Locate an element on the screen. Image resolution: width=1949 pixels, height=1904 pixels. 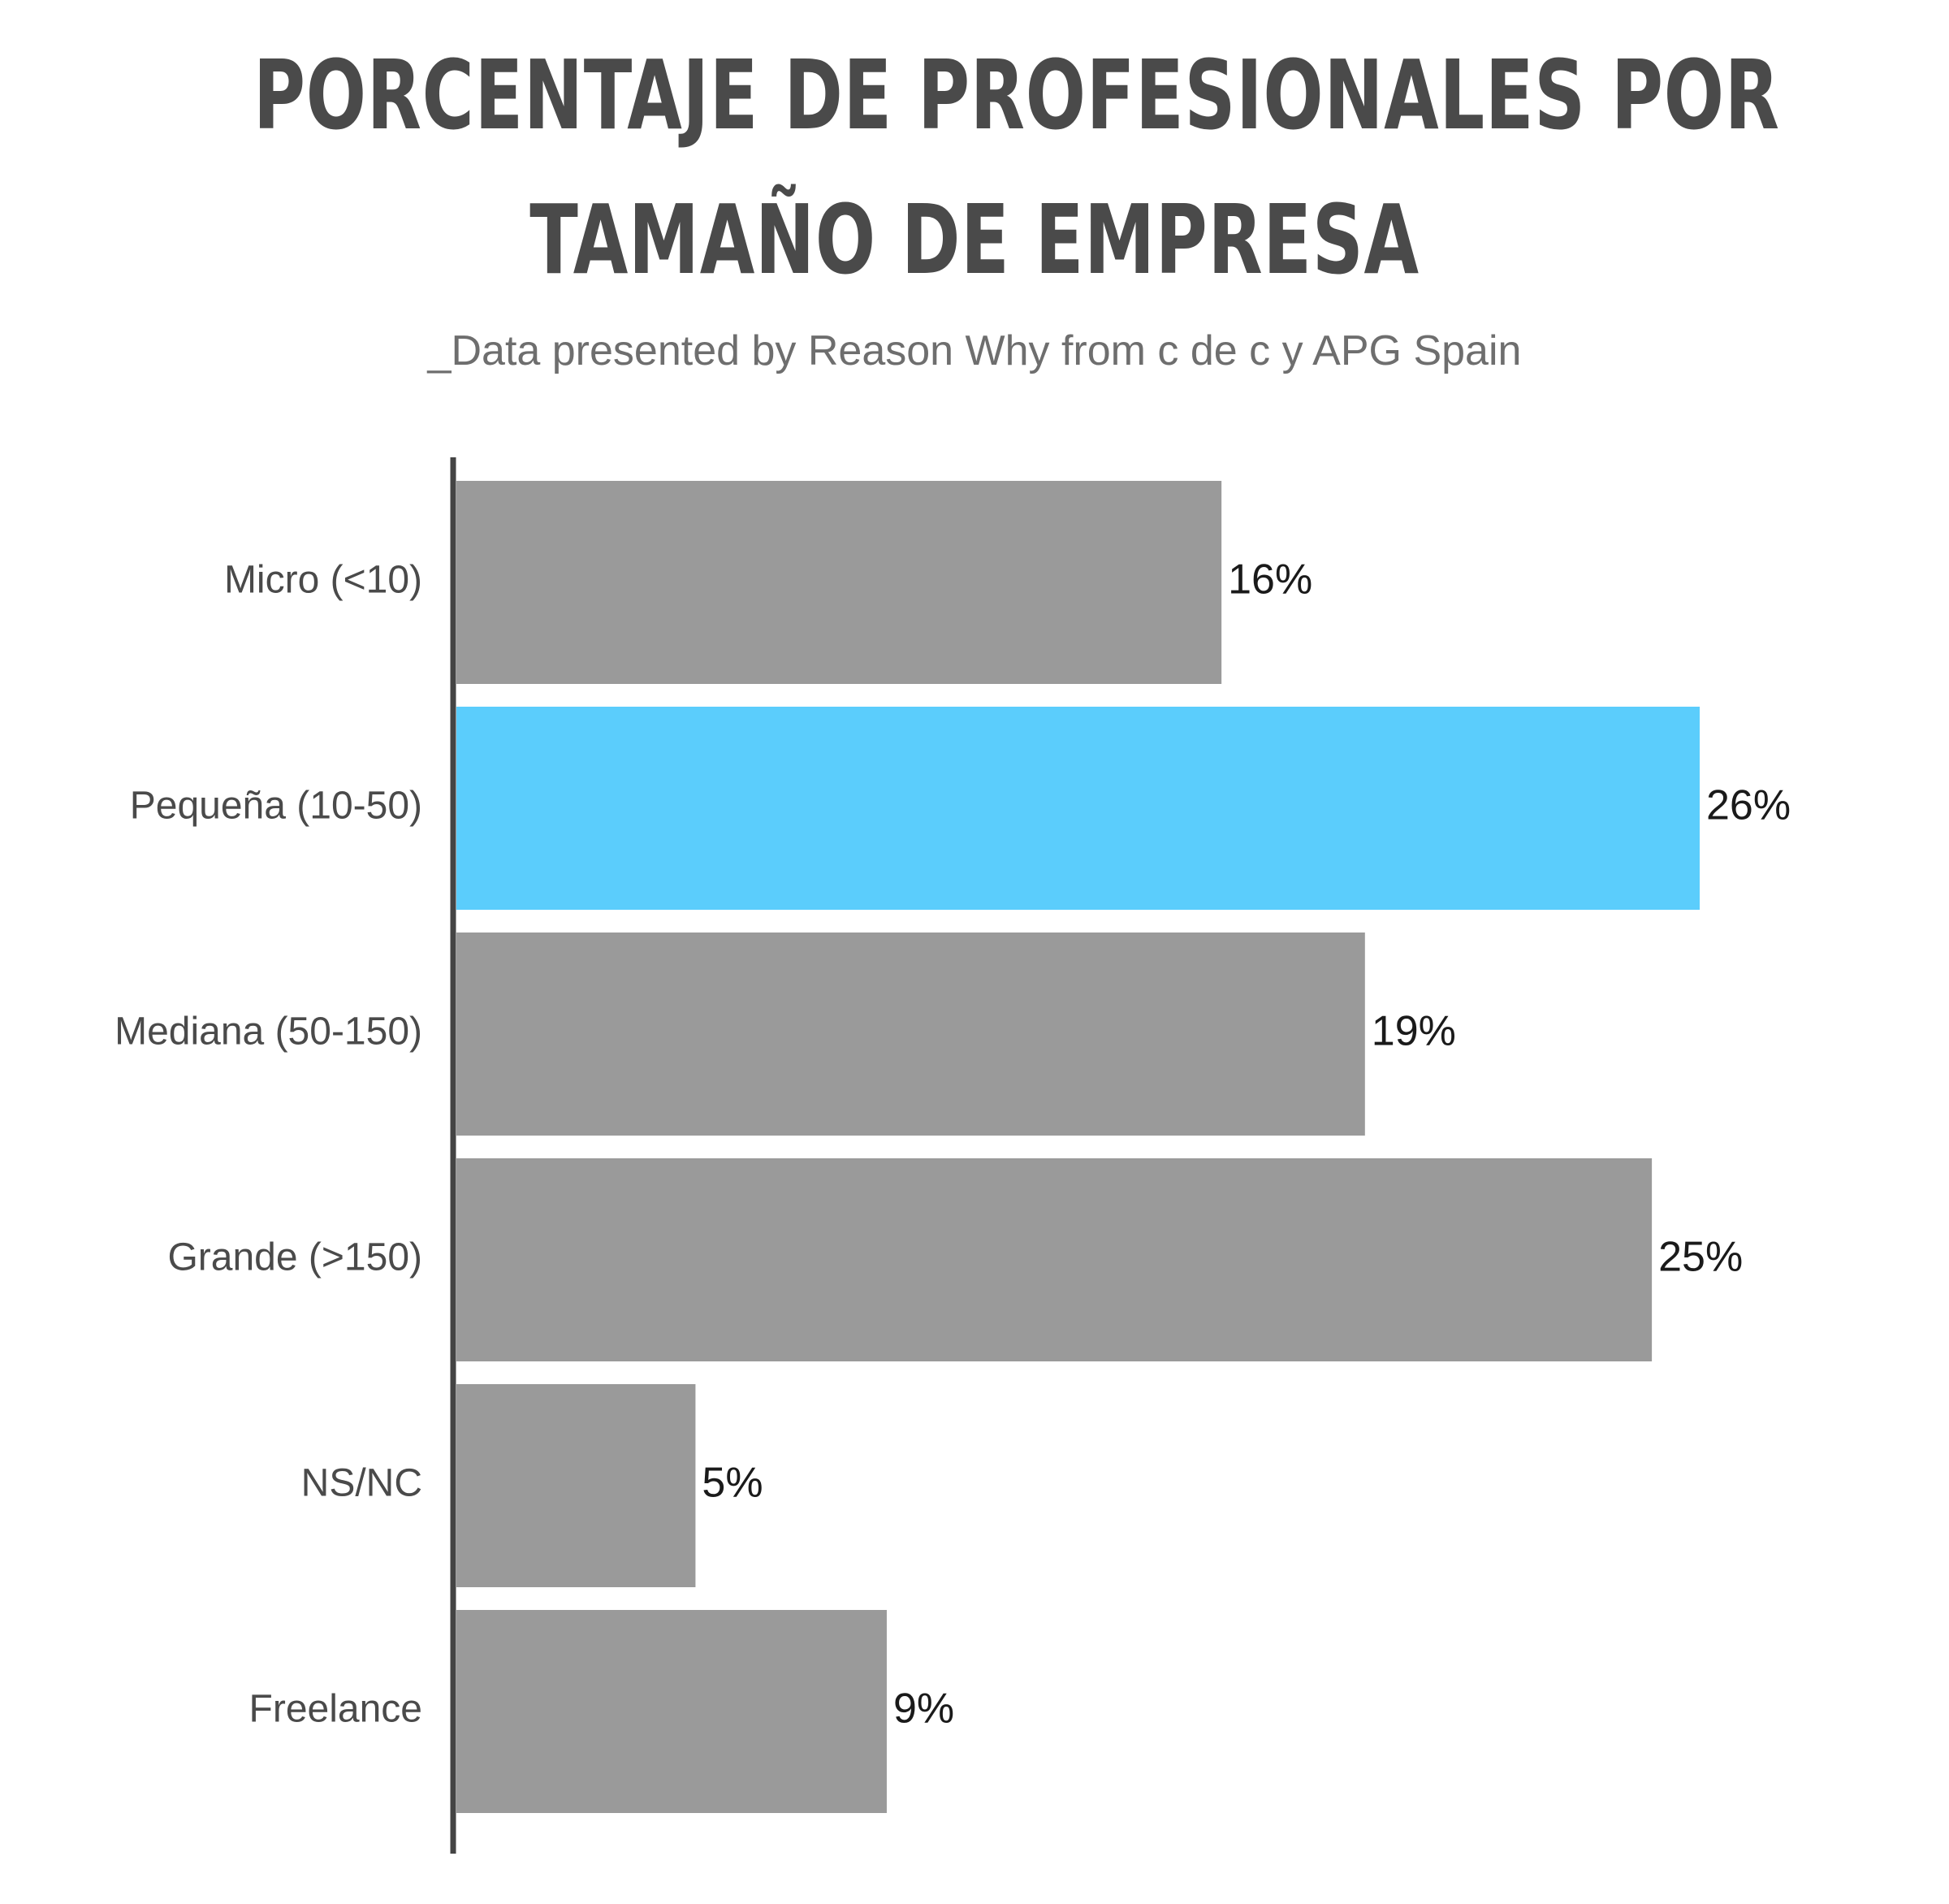
value-label-1: 26% is located at coordinates (1749, 805).